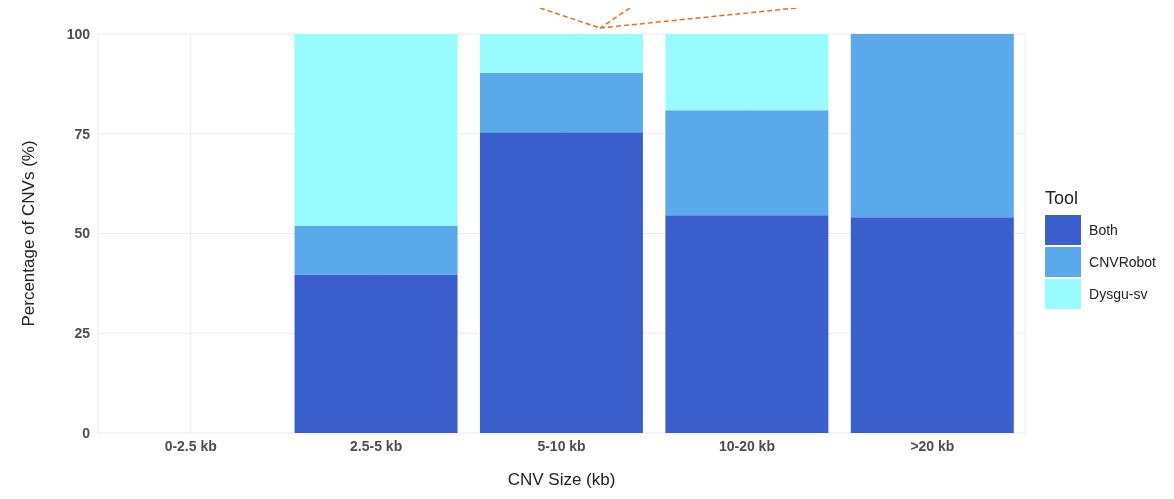  What do you see at coordinates (29, 233) in the screenshot?
I see `y-axis-title: Percentage of CNVs (%)` at bounding box center [29, 233].